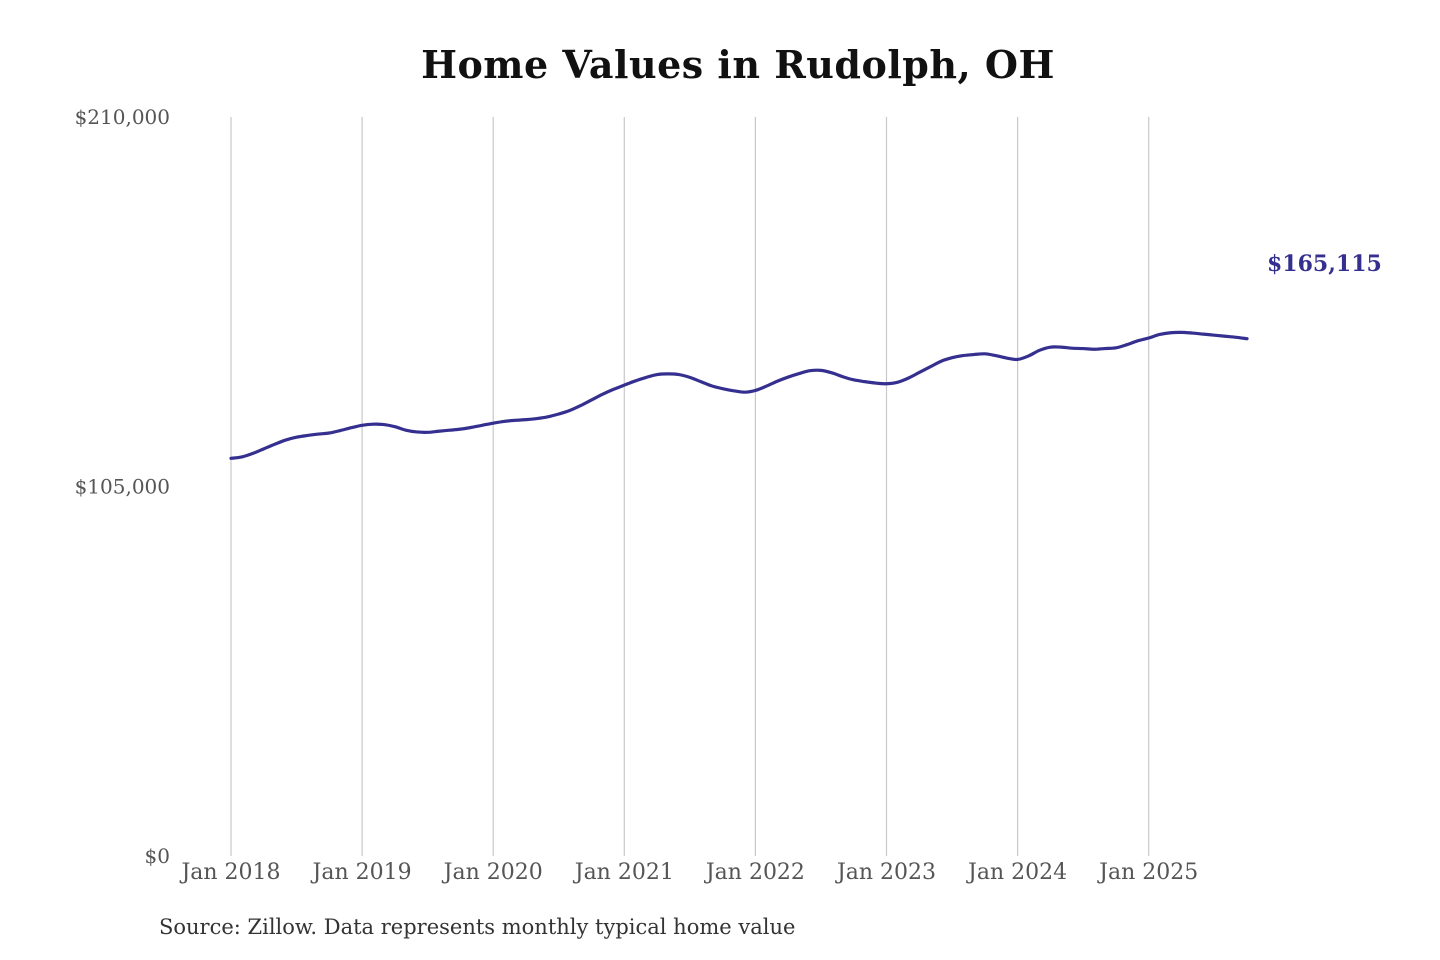 This screenshot has width=1440, height=960. I want to click on series-line, so click(739, 395).